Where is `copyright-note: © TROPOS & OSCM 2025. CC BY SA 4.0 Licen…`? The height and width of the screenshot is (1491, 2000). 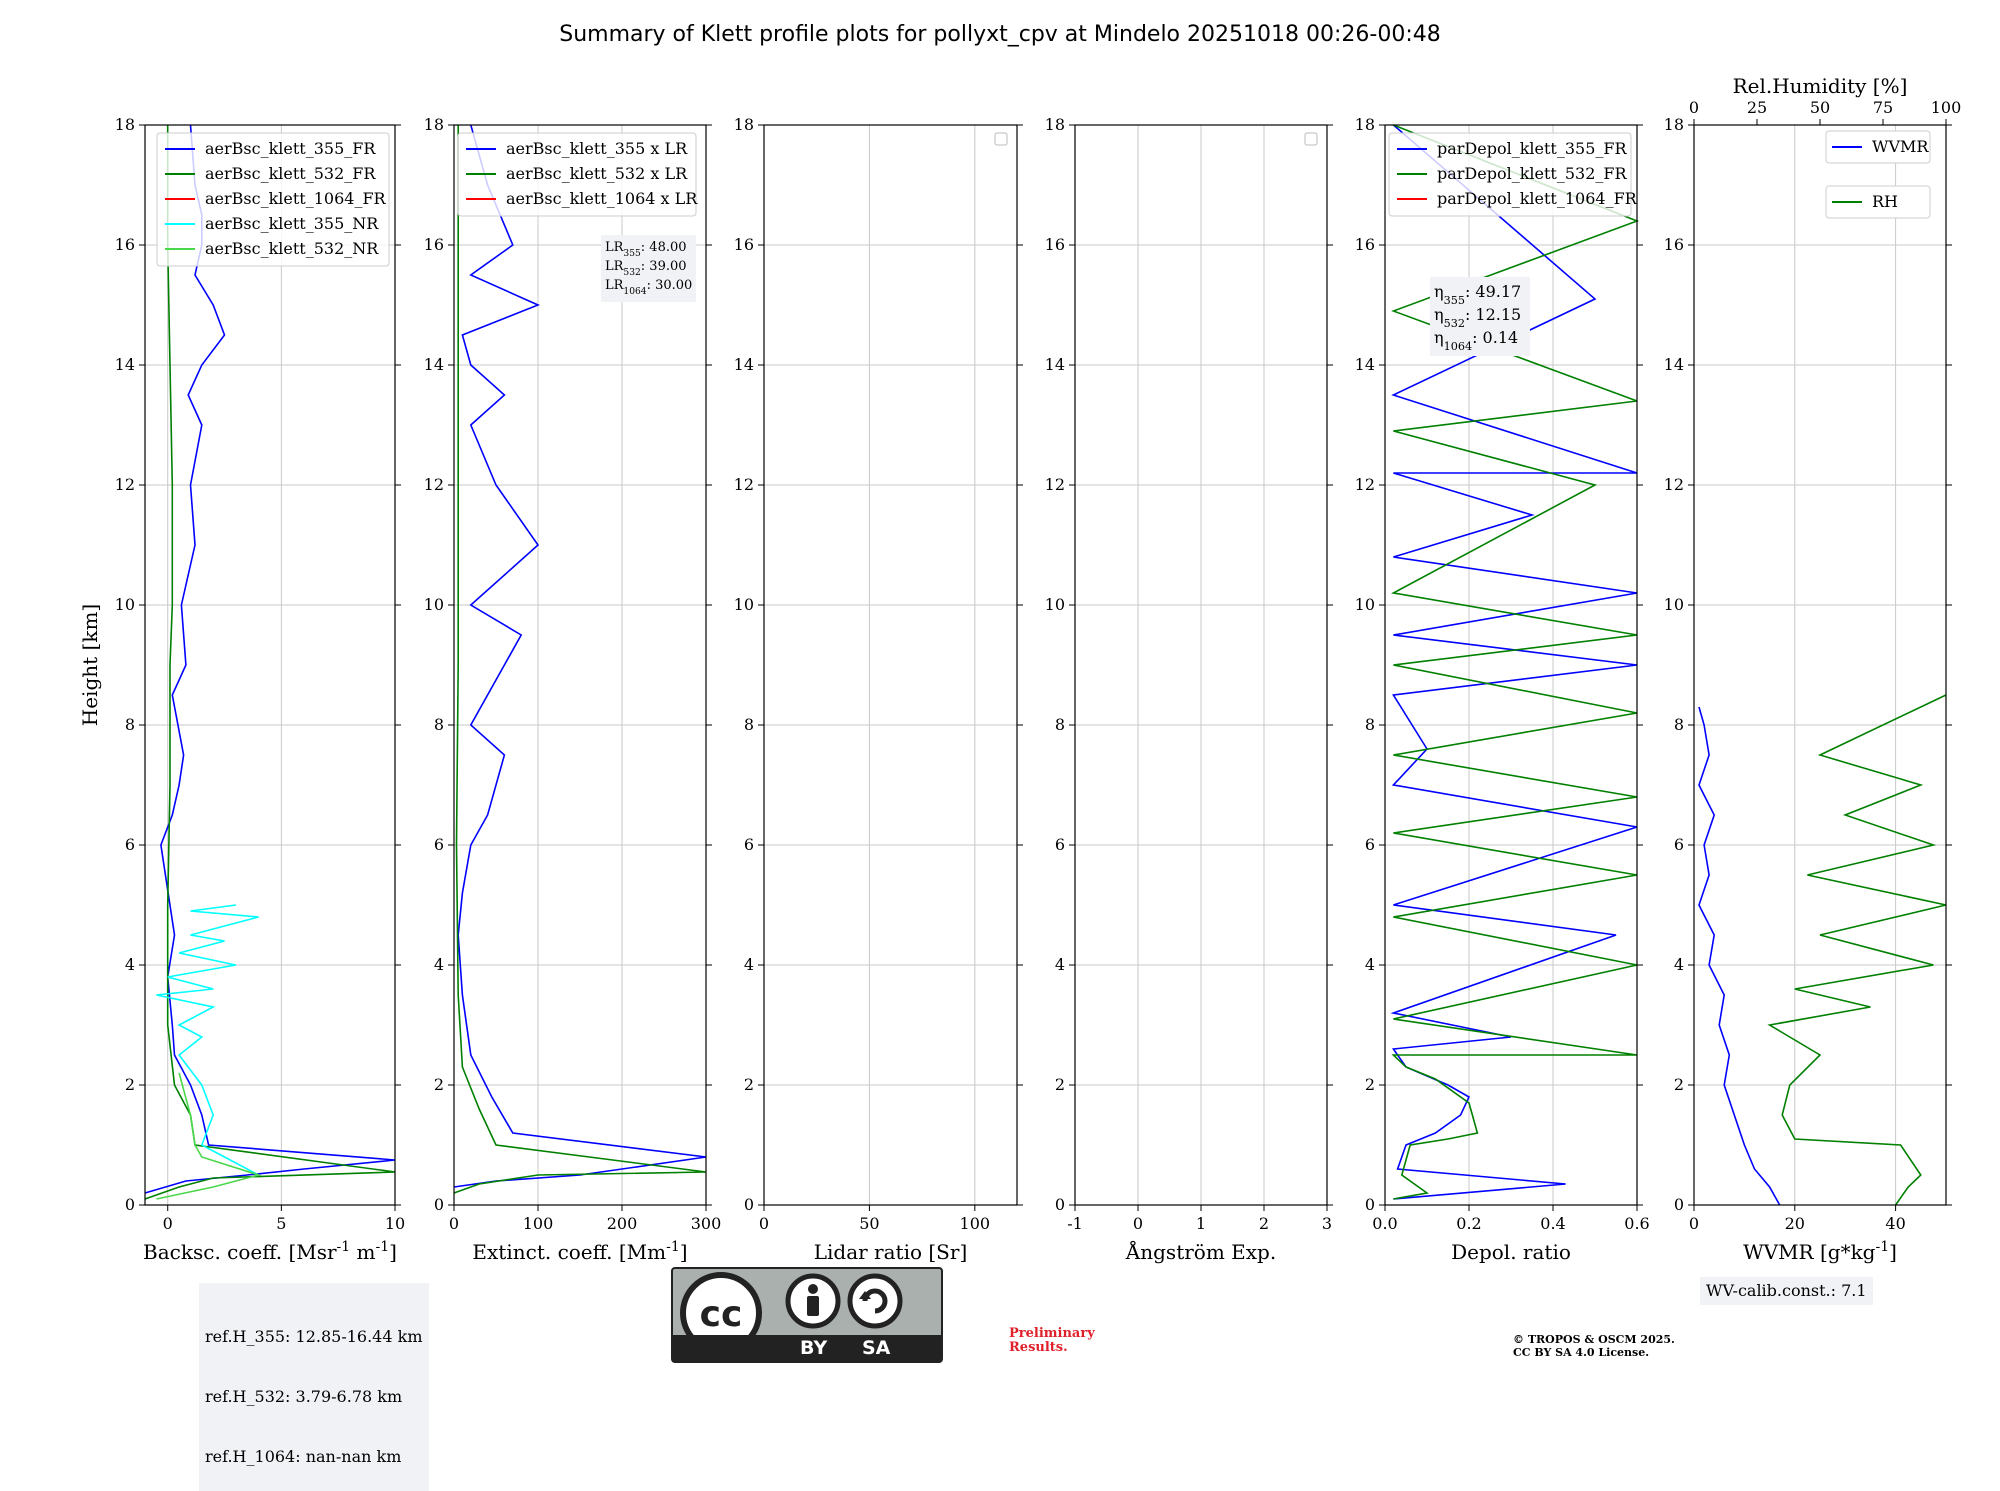
copyright-note: © TROPOS & OSCM 2025. CC BY SA 4.0 Licen… is located at coordinates (1594, 1346).